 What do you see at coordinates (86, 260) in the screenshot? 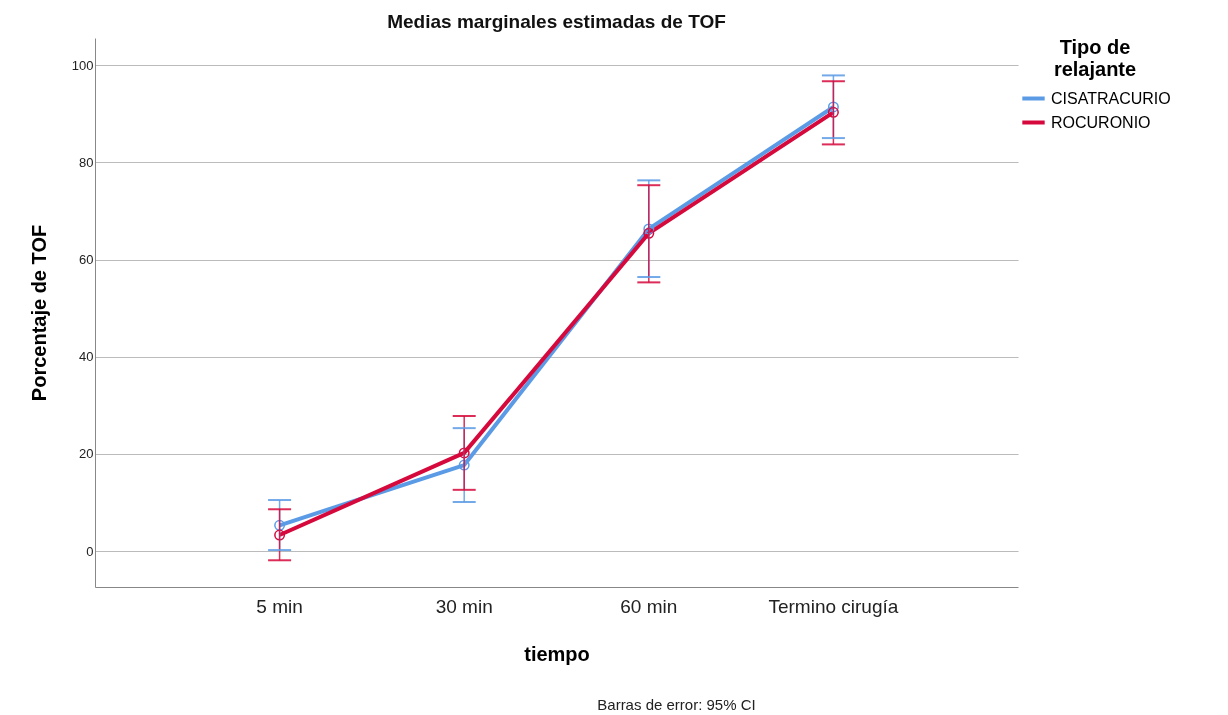
I see `y-tick-label: 60` at bounding box center [86, 260].